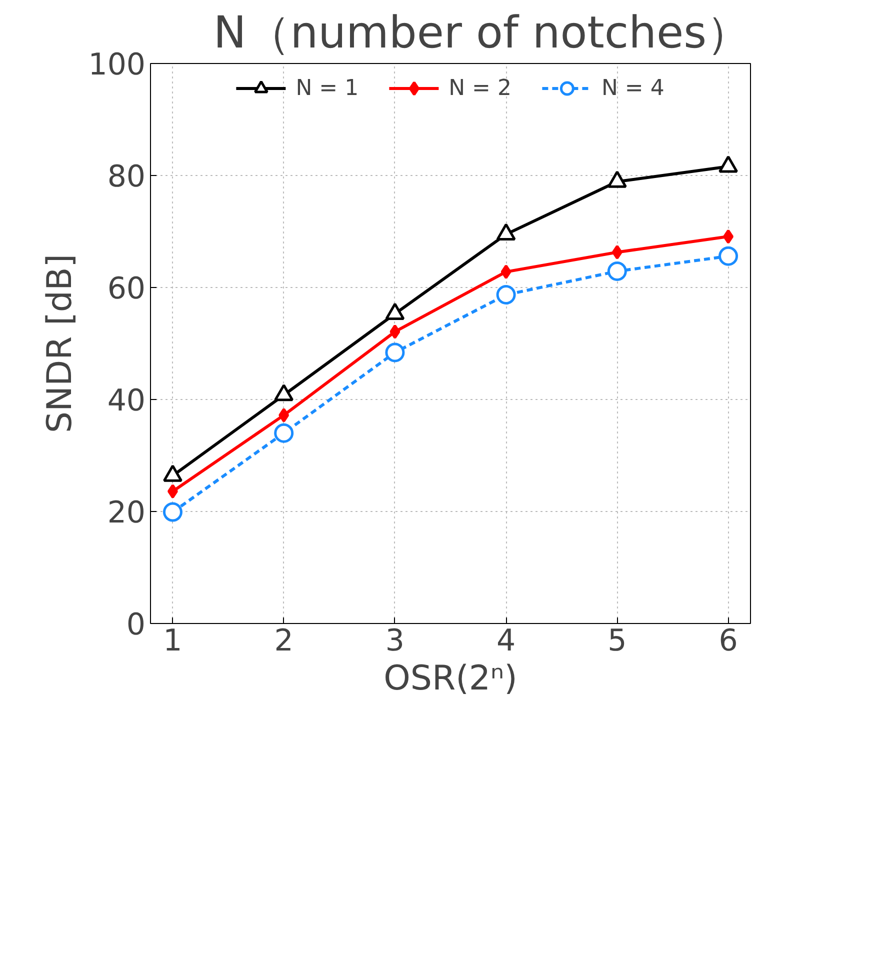 Image resolution: width=889 pixels, height=967 pixels. I want to click on y-tick-label: 40, so click(126, 401).